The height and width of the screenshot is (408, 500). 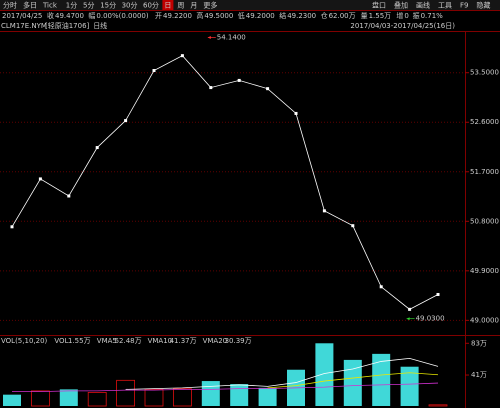 What do you see at coordinates (160, 341) in the screenshot?
I see `legend-name: VMA10` at bounding box center [160, 341].